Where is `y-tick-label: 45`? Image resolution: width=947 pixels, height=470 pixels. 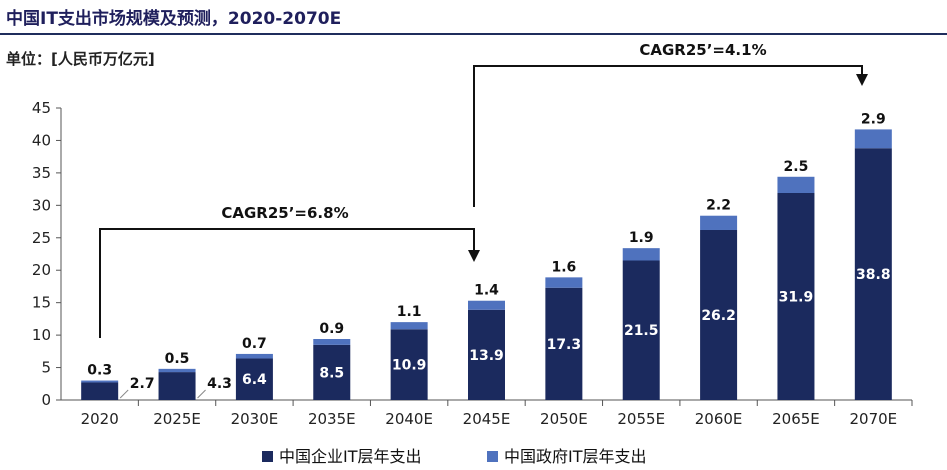
y-tick-label: 45 is located at coordinates (41, 108).